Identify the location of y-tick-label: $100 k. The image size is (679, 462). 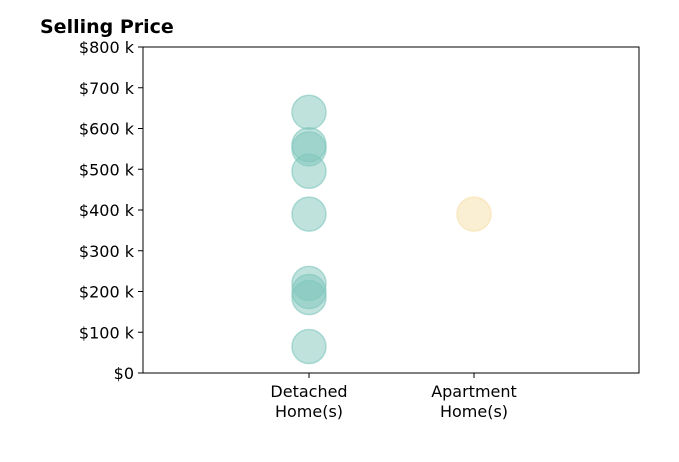
(107, 332).